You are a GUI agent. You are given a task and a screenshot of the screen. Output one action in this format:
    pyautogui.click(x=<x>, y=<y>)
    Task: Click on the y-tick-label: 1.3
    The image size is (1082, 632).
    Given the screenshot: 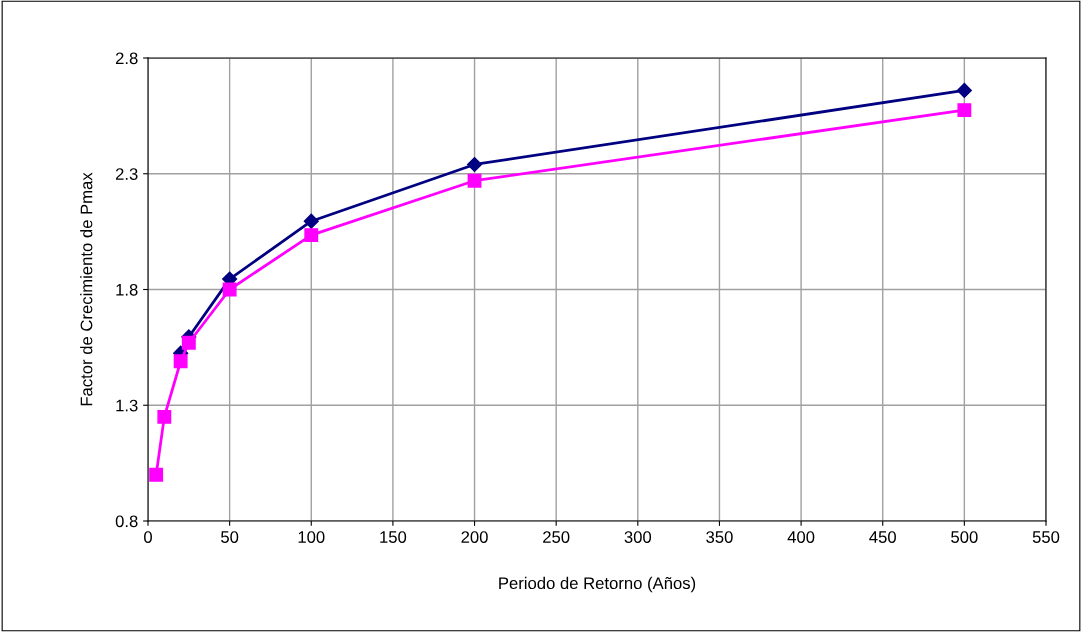 What is the action you would take?
    pyautogui.click(x=127, y=405)
    